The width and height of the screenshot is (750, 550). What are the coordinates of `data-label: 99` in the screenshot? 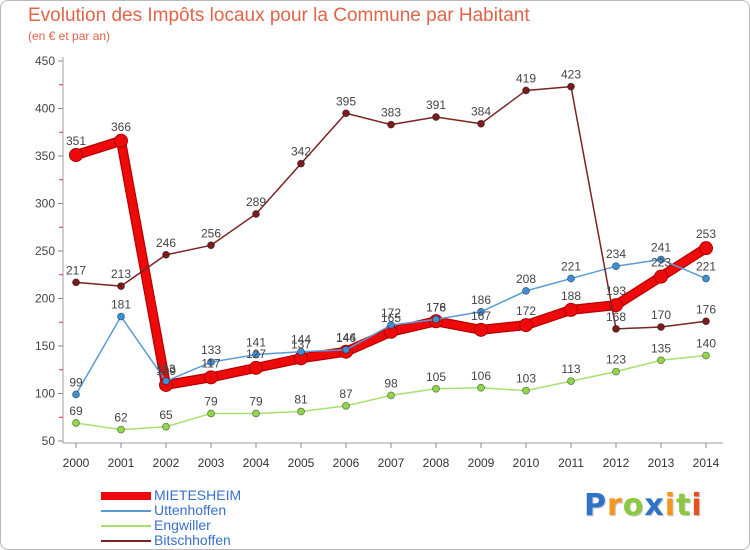 It's located at (76, 382).